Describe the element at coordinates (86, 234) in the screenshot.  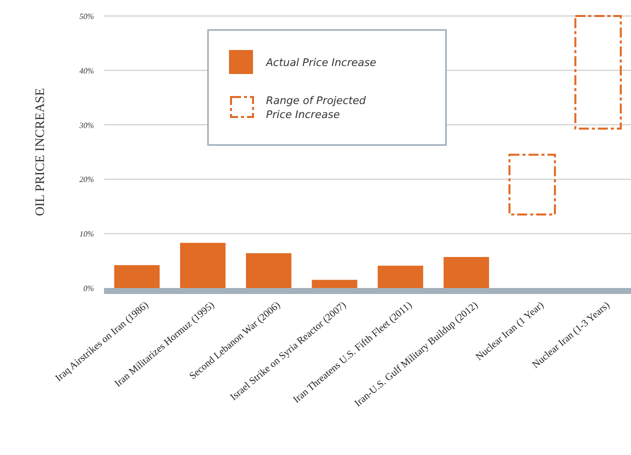
I see `y-tick-label: 10%` at that location.